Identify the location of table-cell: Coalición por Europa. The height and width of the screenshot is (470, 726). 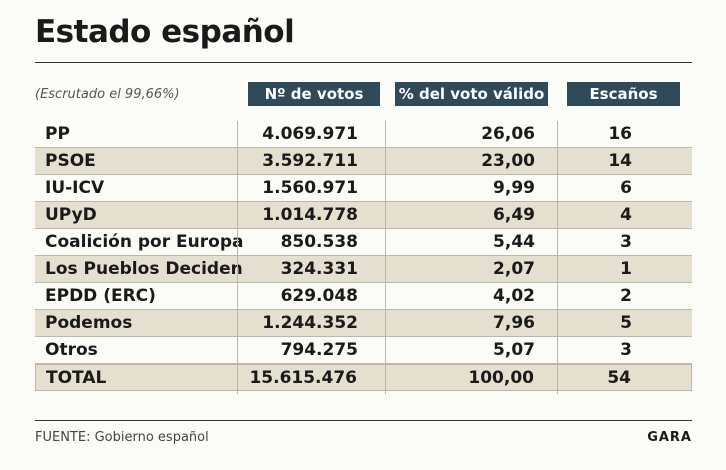
(144, 242).